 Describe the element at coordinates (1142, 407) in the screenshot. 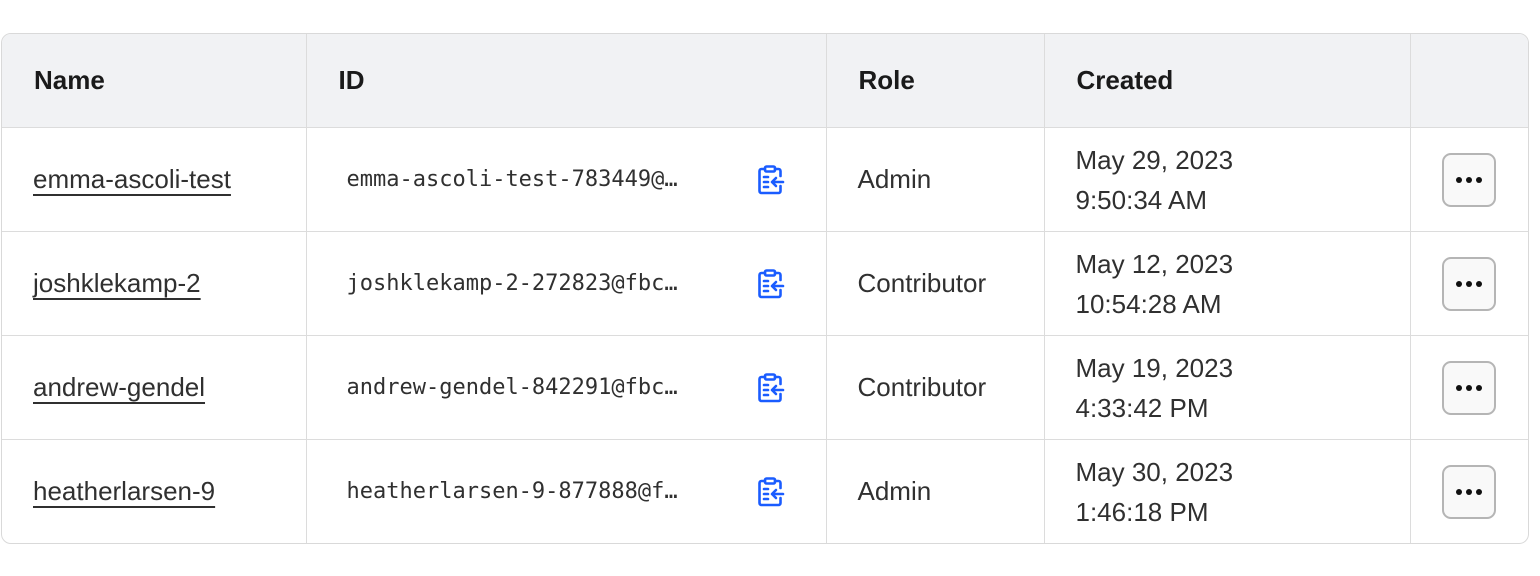

I see `created-time: 4:33:42 PM` at that location.